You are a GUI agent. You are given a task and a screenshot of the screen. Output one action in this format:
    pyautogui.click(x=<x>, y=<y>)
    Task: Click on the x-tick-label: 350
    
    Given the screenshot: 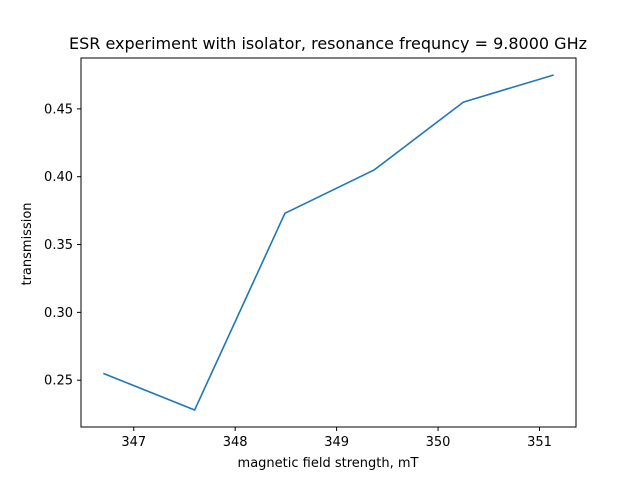 What is the action you would take?
    pyautogui.click(x=438, y=442)
    